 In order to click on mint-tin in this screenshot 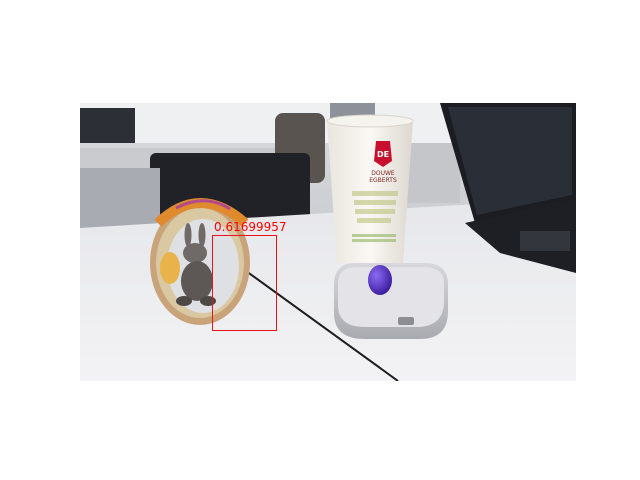, I will do `click(391, 301)`.